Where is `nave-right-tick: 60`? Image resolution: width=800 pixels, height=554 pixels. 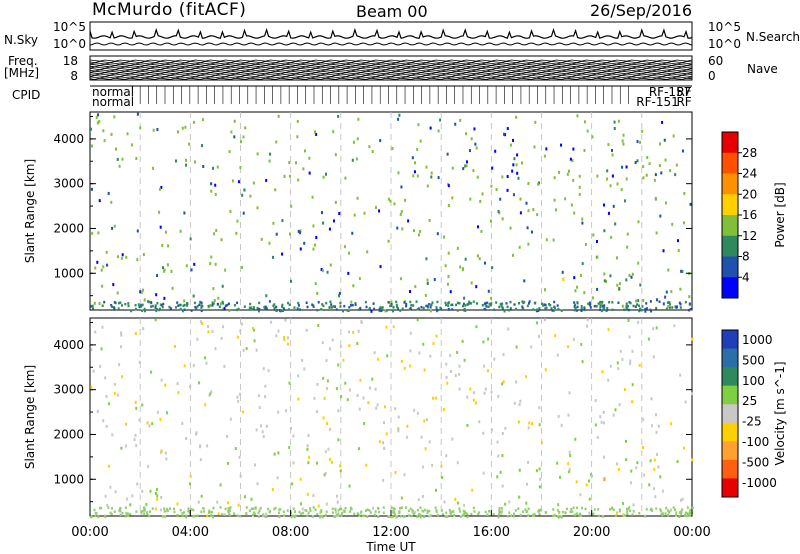 nave-right-tick: 60 is located at coordinates (715, 61).